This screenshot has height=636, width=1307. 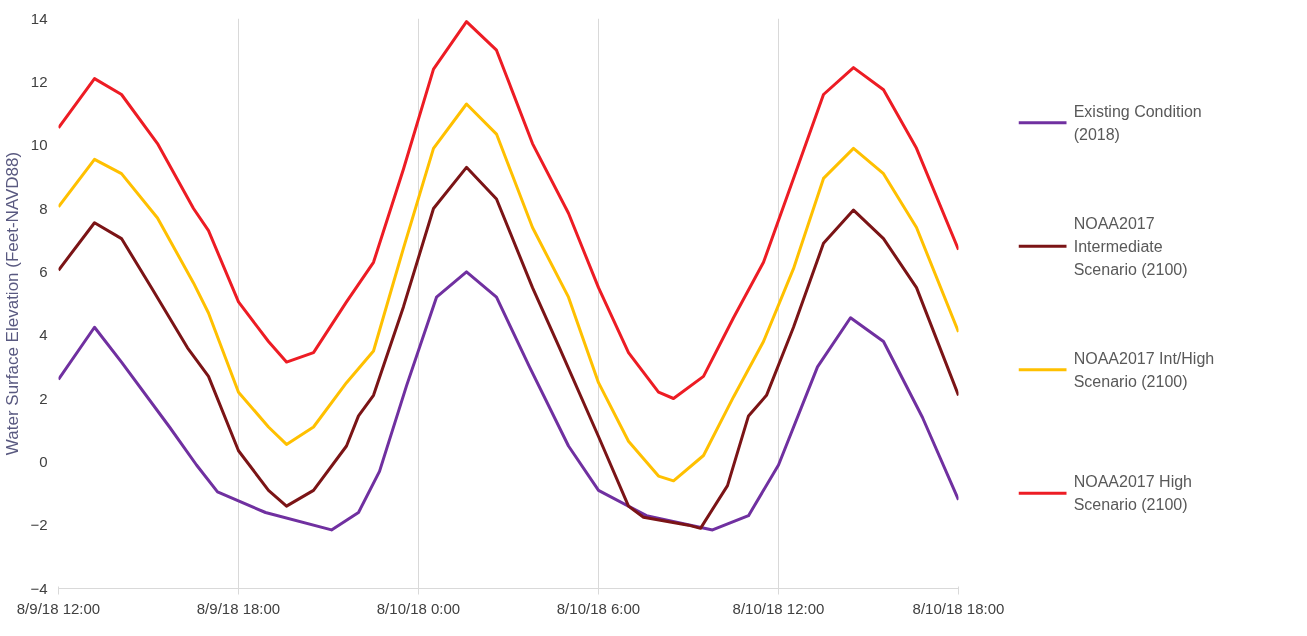 I want to click on x-tick-label: 8/9/18 18:00, so click(x=238, y=608).